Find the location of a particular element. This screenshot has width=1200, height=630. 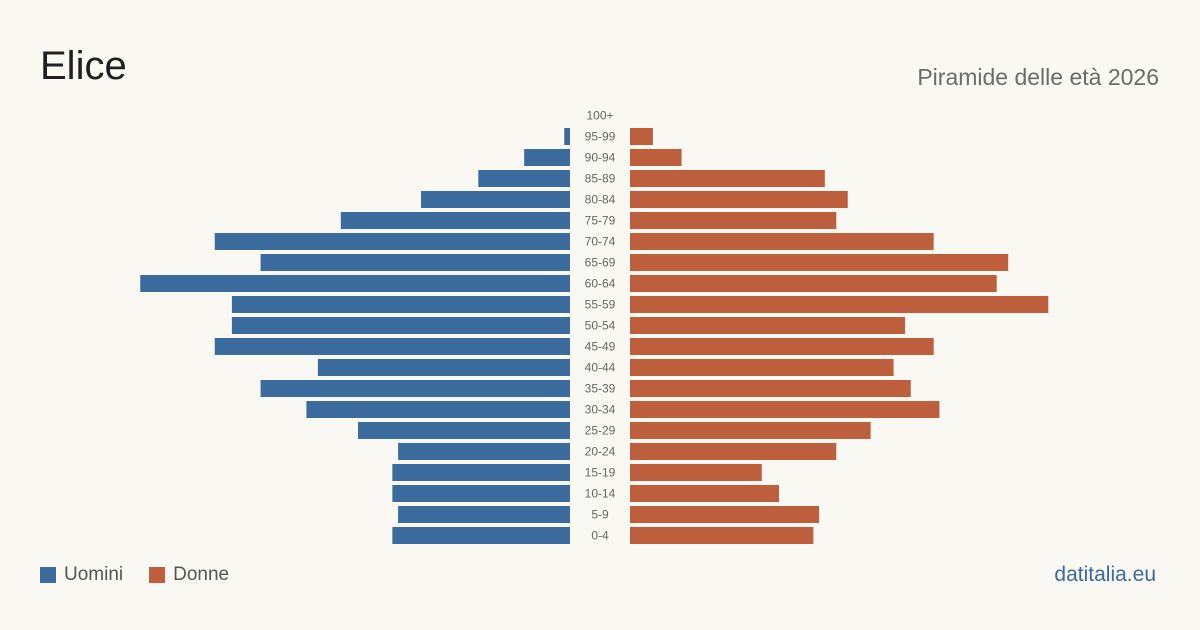

legend-label-men: Uomini is located at coordinates (94, 574).